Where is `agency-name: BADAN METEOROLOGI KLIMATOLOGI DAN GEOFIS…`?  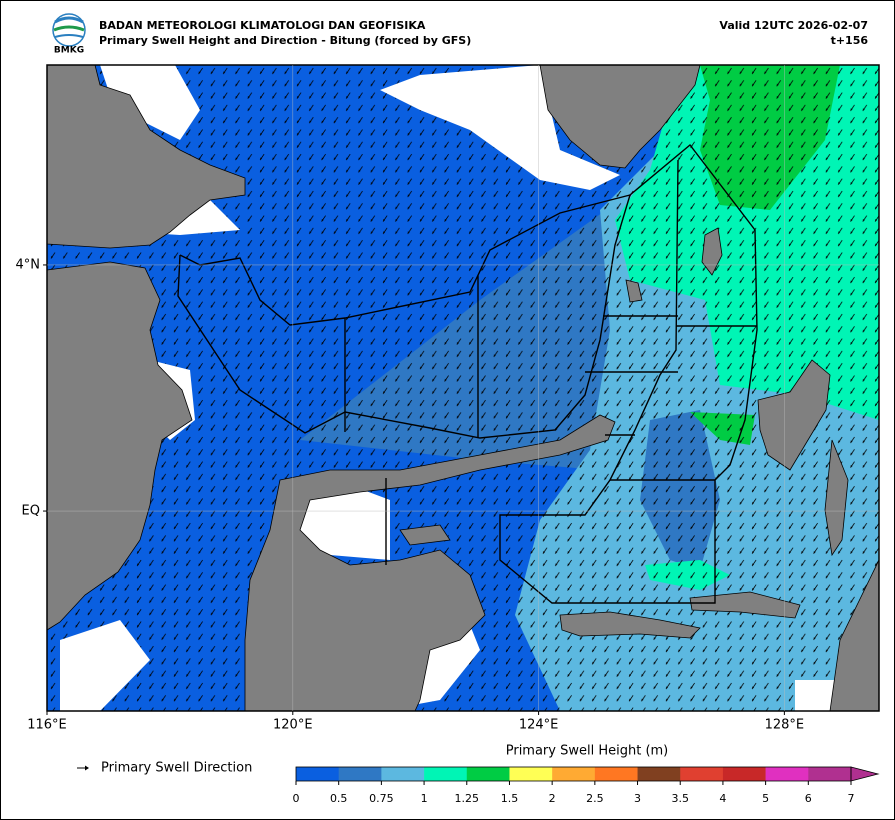 agency-name: BADAN METEOROLOGI KLIMATOLOGI DAN GEOFIS… is located at coordinates (262, 25).